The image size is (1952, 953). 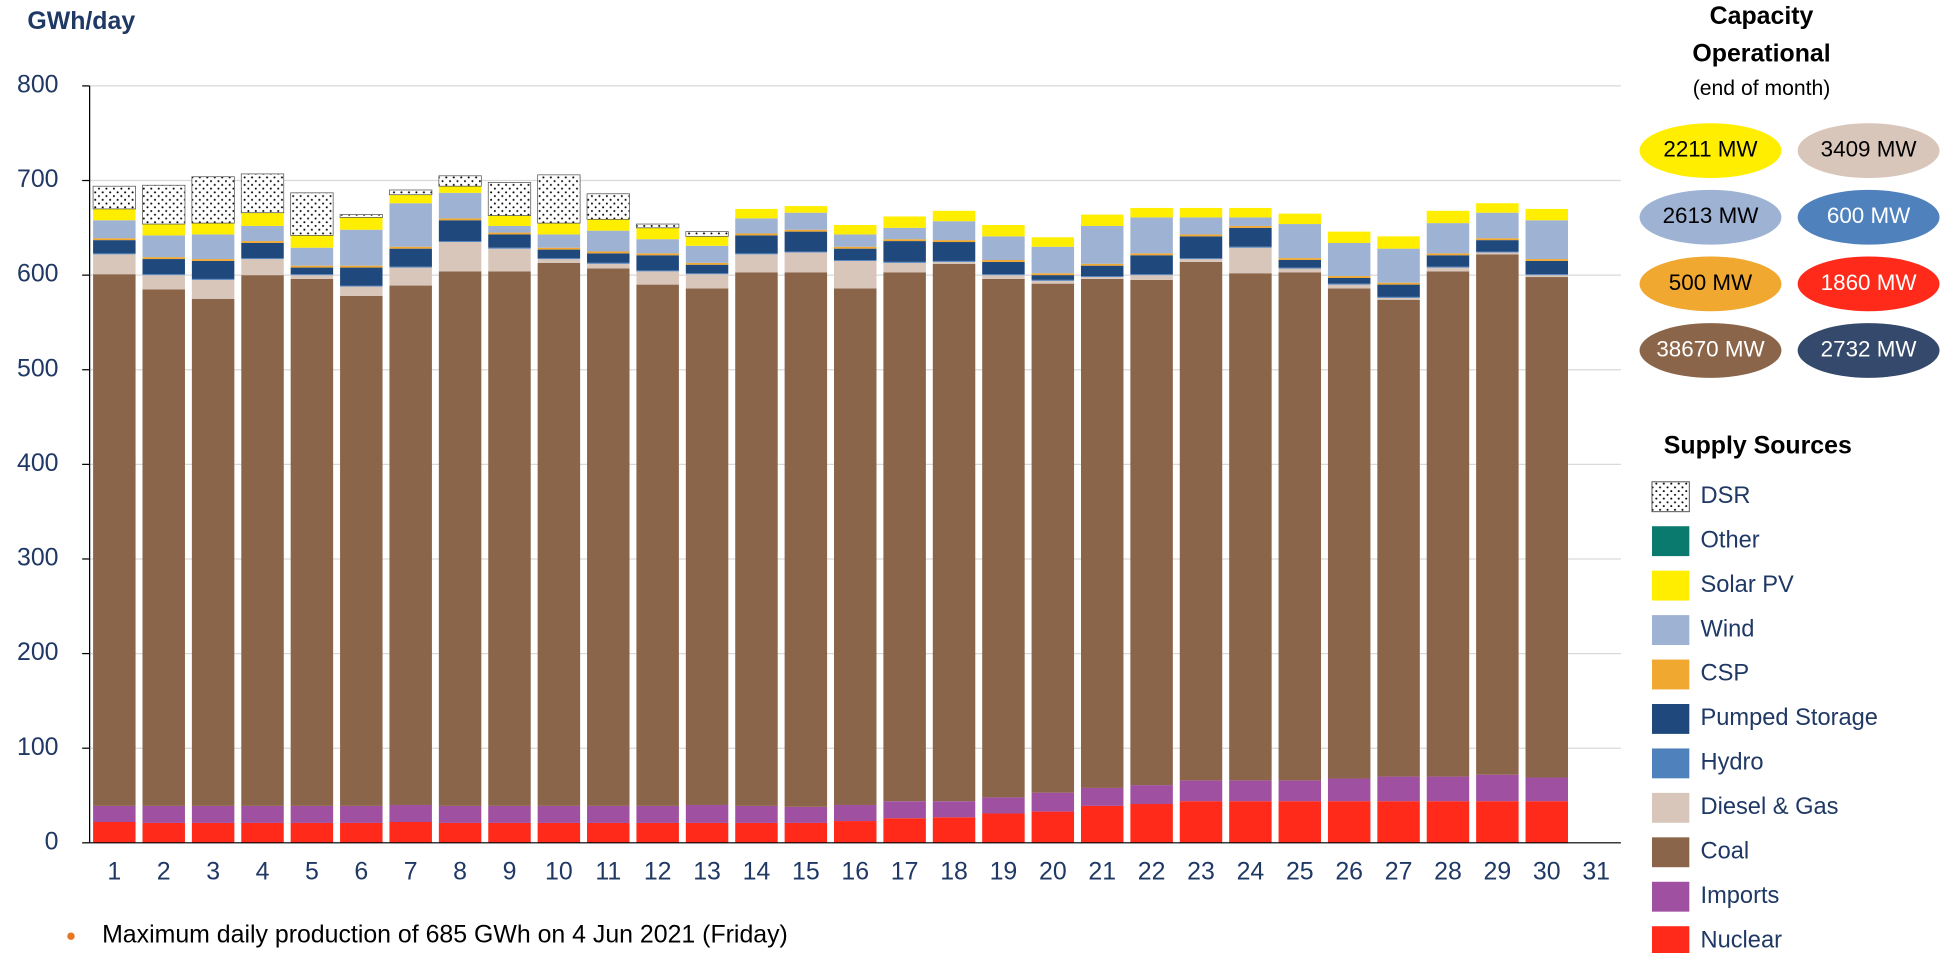 I want to click on capacity-label: 500 MW, so click(x=1711, y=282).